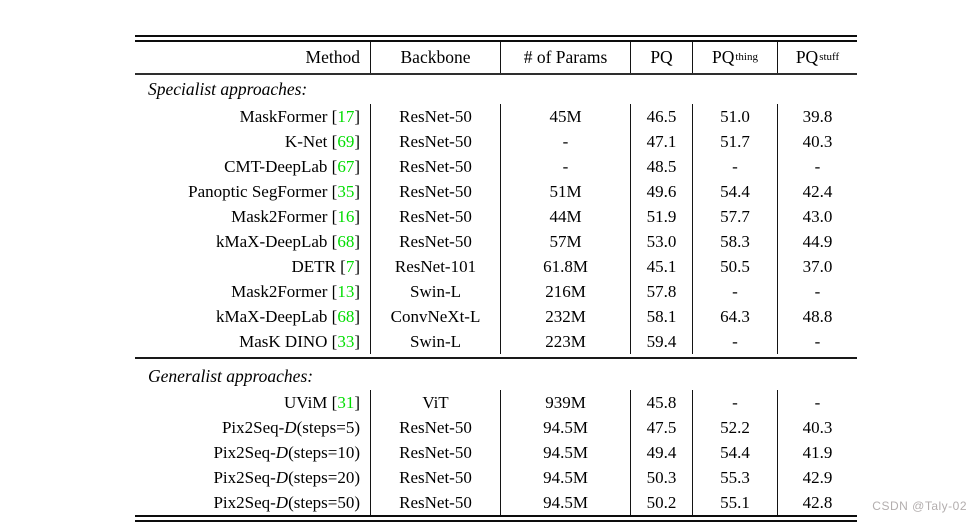  I want to click on pq-thing-cell: 55.1, so click(734, 502).